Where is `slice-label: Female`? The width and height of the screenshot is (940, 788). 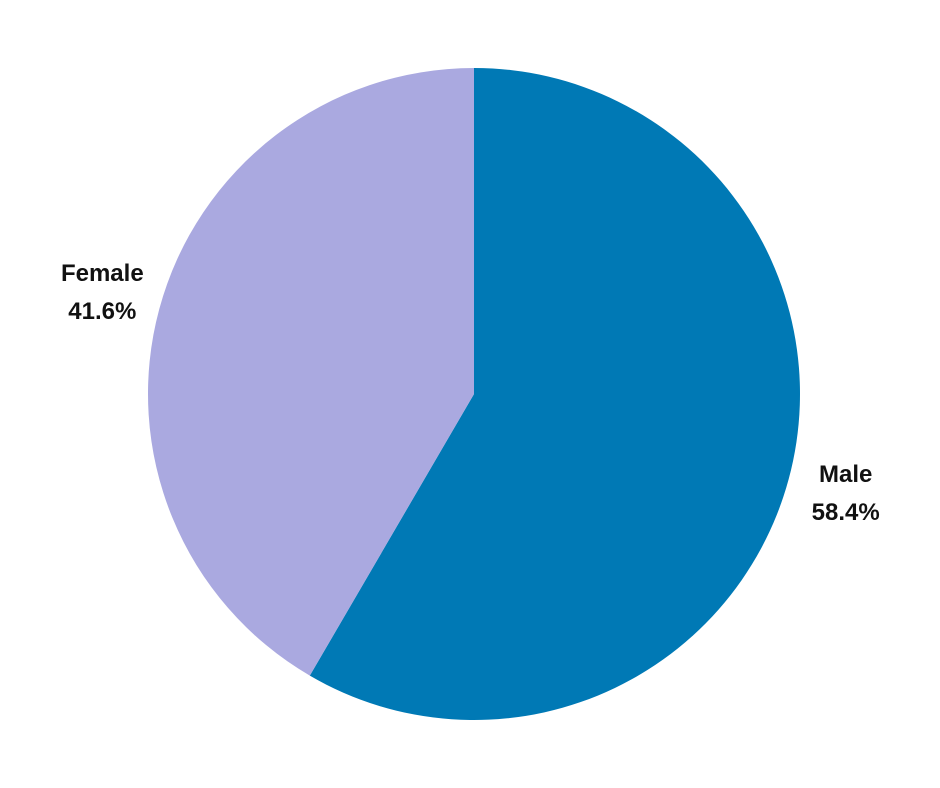
slice-label: Female is located at coordinates (102, 273).